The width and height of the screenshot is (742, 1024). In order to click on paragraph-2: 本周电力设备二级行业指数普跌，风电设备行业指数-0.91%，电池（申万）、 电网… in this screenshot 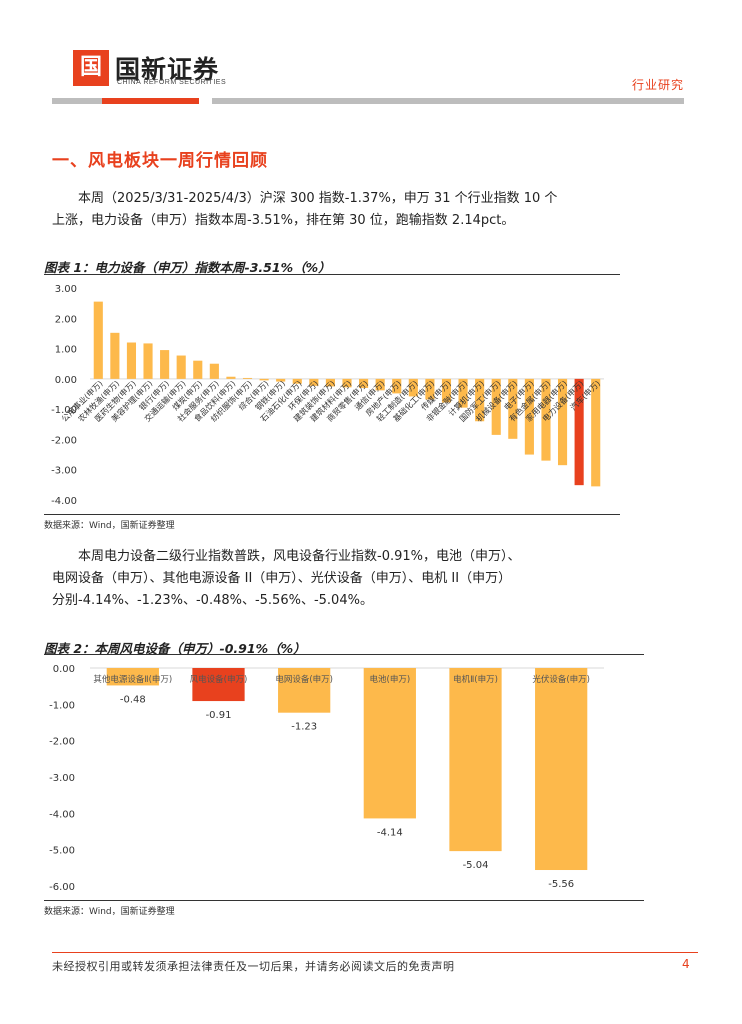, I will do `click(372, 579)`.